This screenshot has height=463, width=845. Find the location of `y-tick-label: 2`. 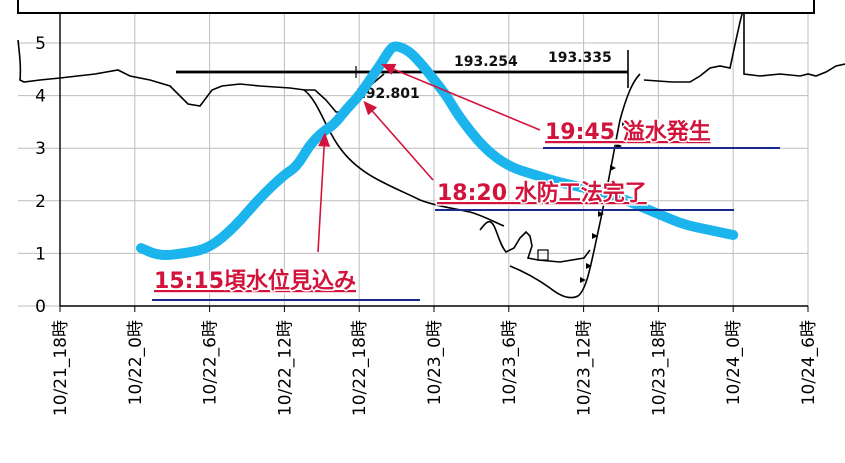

y-tick-label: 2 is located at coordinates (40, 202).